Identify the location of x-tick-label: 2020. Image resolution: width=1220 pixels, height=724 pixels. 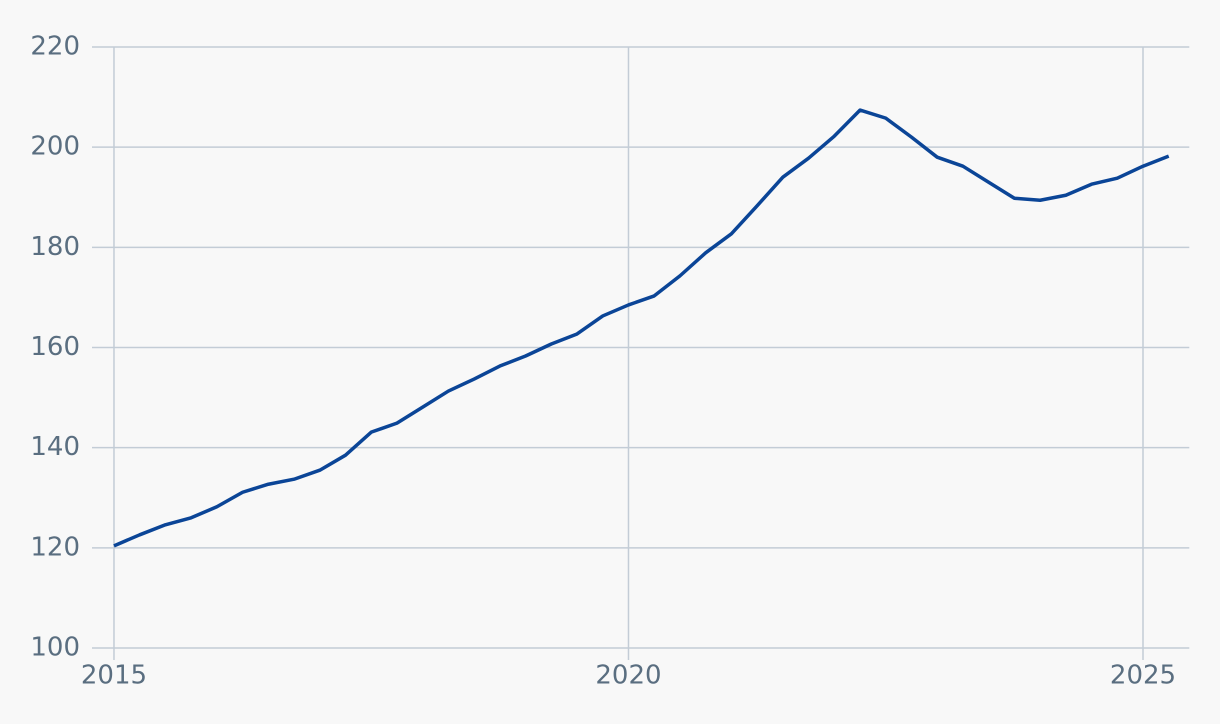
(628, 676).